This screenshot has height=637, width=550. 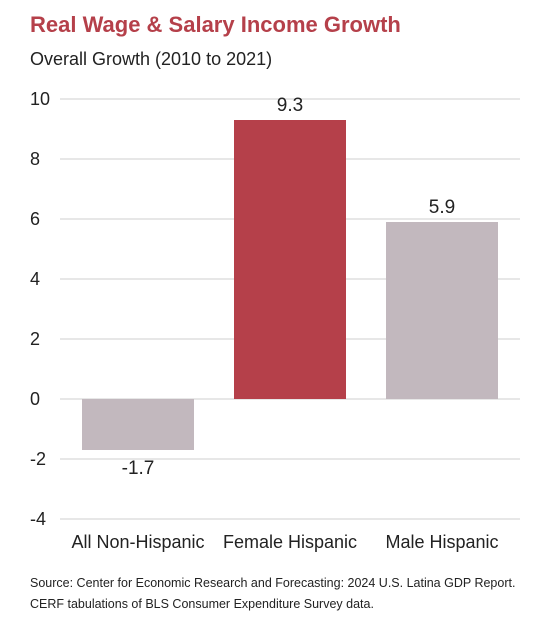 I want to click on data-label: -1.7, so click(x=138, y=468).